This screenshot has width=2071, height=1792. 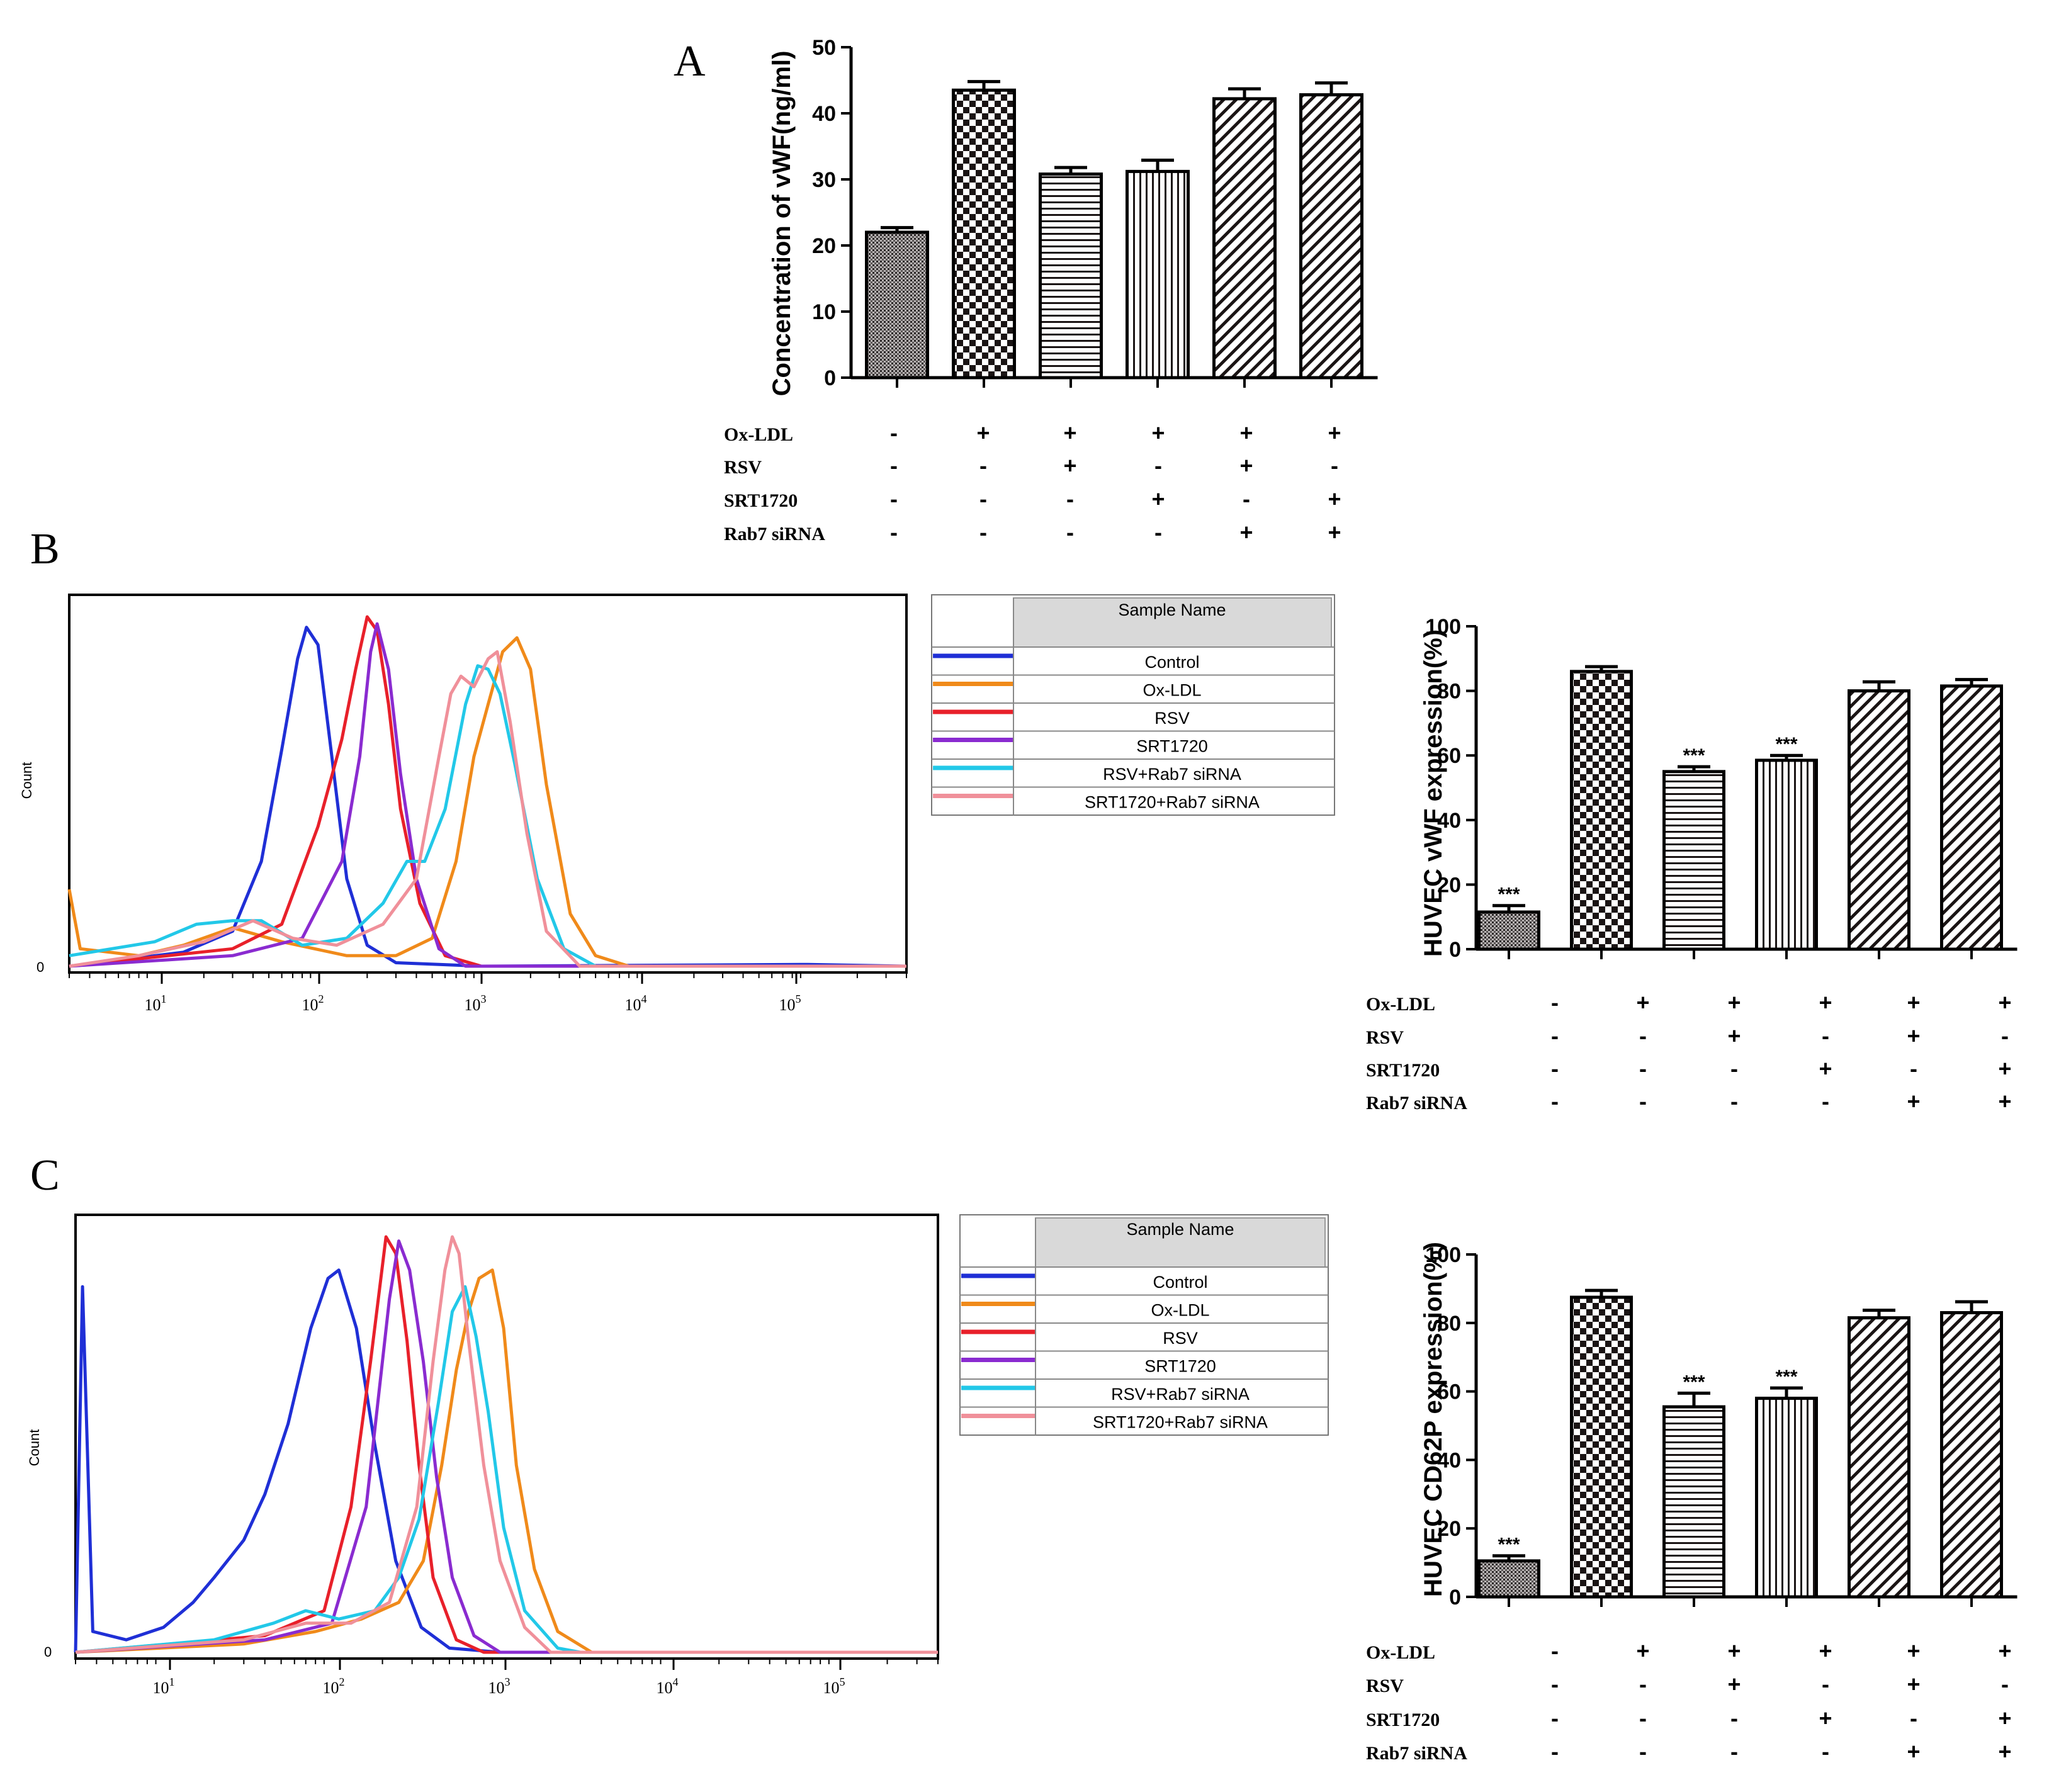 What do you see at coordinates (824, 312) in the screenshot?
I see `y-tick-label: 10` at bounding box center [824, 312].